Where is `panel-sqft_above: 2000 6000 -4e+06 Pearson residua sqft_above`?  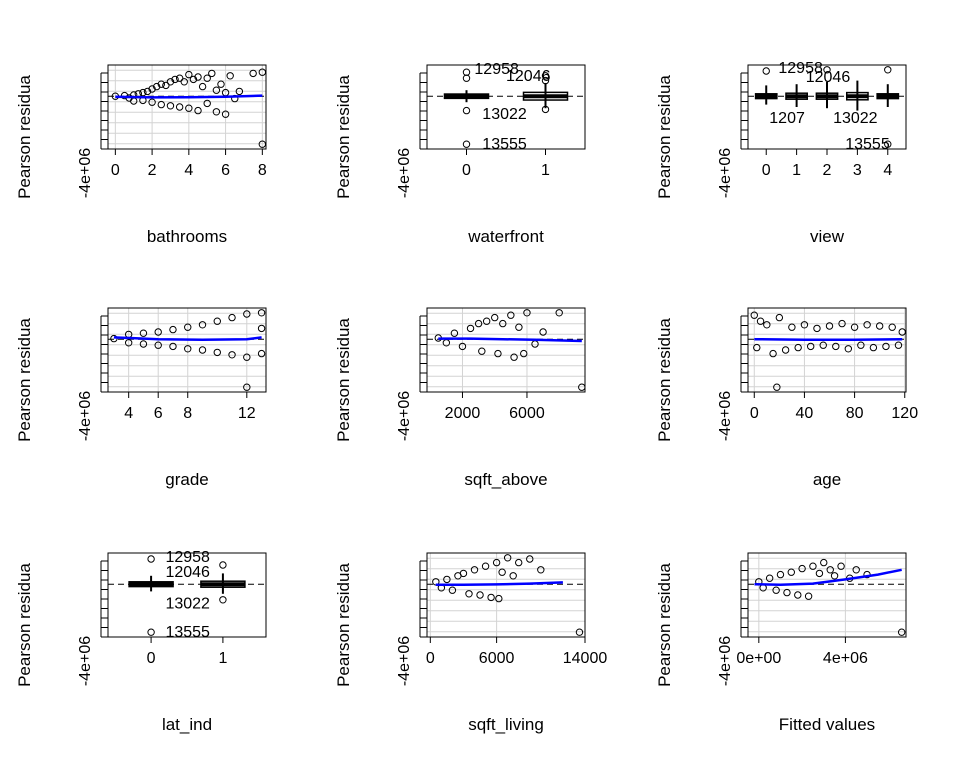 panel-sqft_above: 2000 6000 -4e+06 Pearson residua sqft_above is located at coordinates (460, 398).